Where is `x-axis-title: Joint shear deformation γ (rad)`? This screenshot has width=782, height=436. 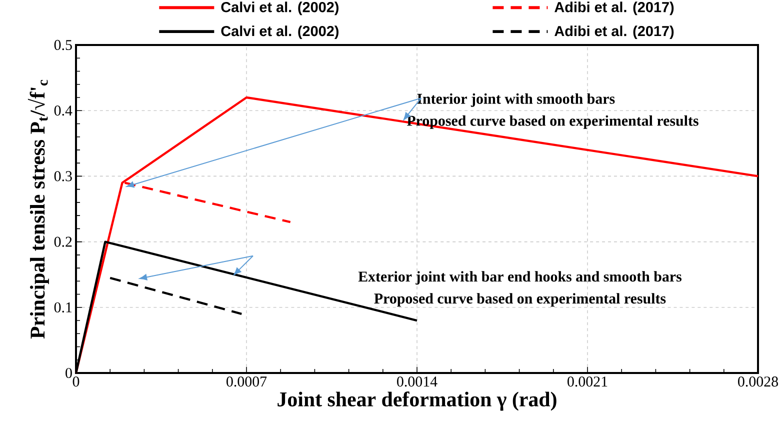
x-axis-title: Joint shear deformation γ (rad) is located at coordinates (417, 401).